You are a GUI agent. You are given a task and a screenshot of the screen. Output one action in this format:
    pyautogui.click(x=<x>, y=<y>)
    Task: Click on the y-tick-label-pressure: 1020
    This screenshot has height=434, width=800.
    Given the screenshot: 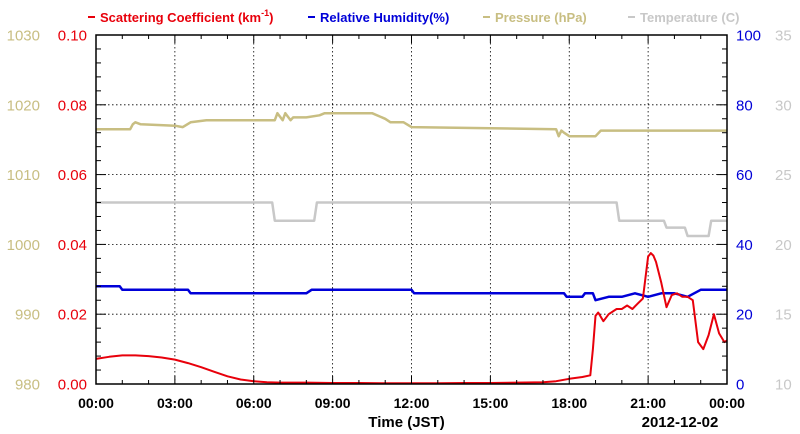 What is the action you would take?
    pyautogui.click(x=23, y=105)
    